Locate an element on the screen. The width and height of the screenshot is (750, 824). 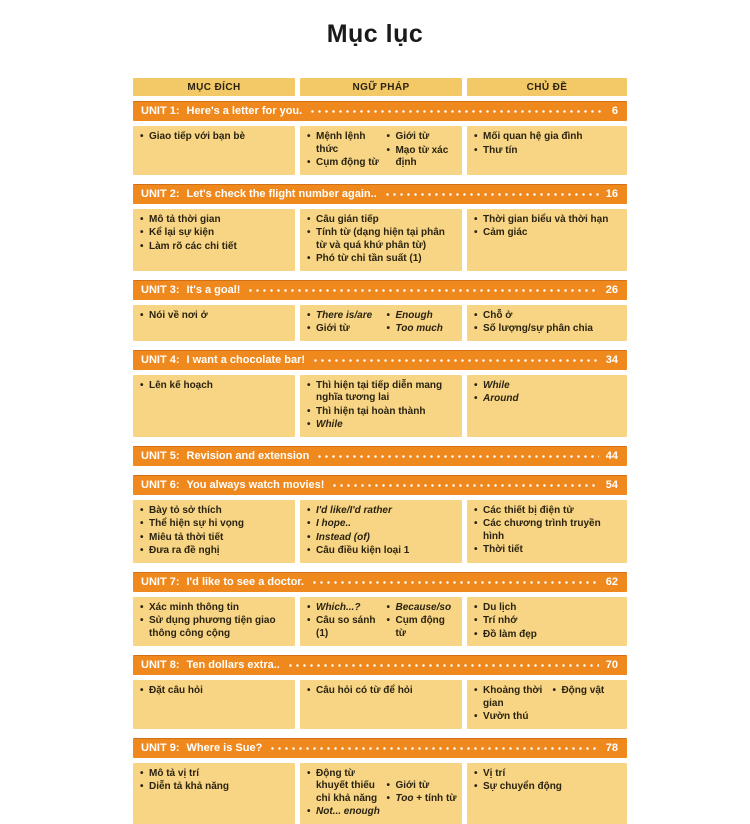
list-item: • Trí nhớ is located at coordinates (496, 620).